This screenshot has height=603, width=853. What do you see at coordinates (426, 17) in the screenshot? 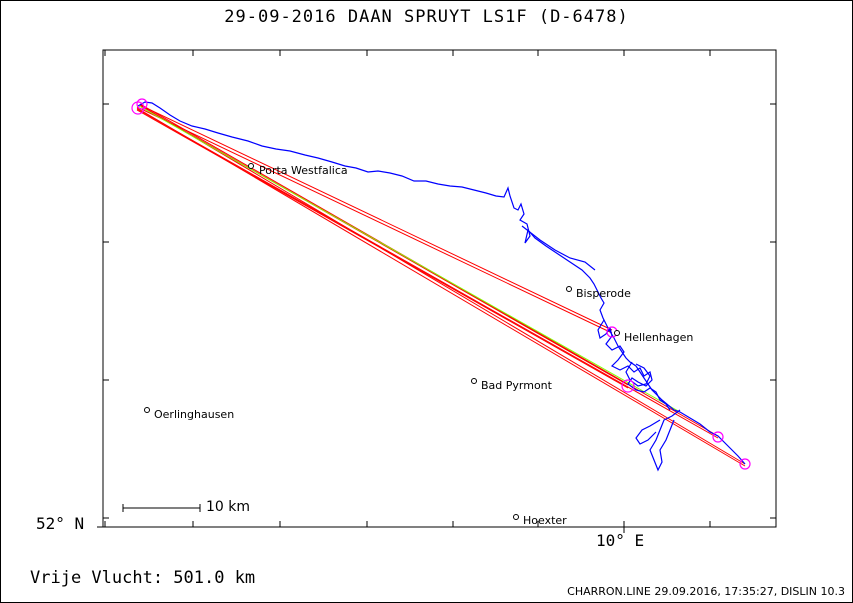
I see `page-title: 29-09-2016 DAAN SPRUYT LS1F (D-6478)` at bounding box center [426, 17].